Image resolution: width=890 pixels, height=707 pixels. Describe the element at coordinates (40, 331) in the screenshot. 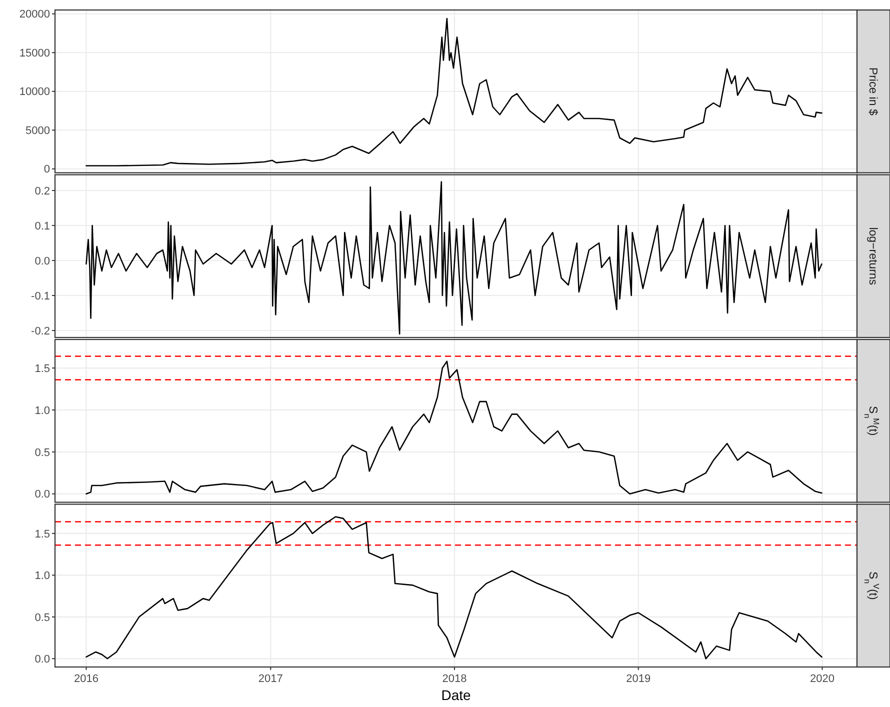

I see `y-tick-label: -0.2` at that location.